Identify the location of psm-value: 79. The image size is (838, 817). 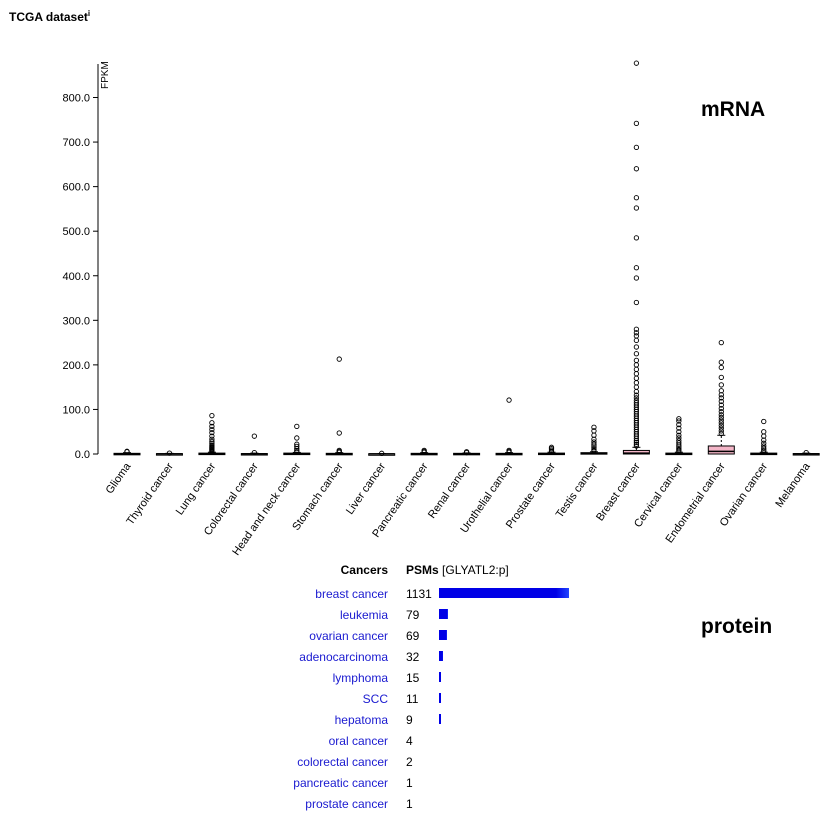
(413, 615).